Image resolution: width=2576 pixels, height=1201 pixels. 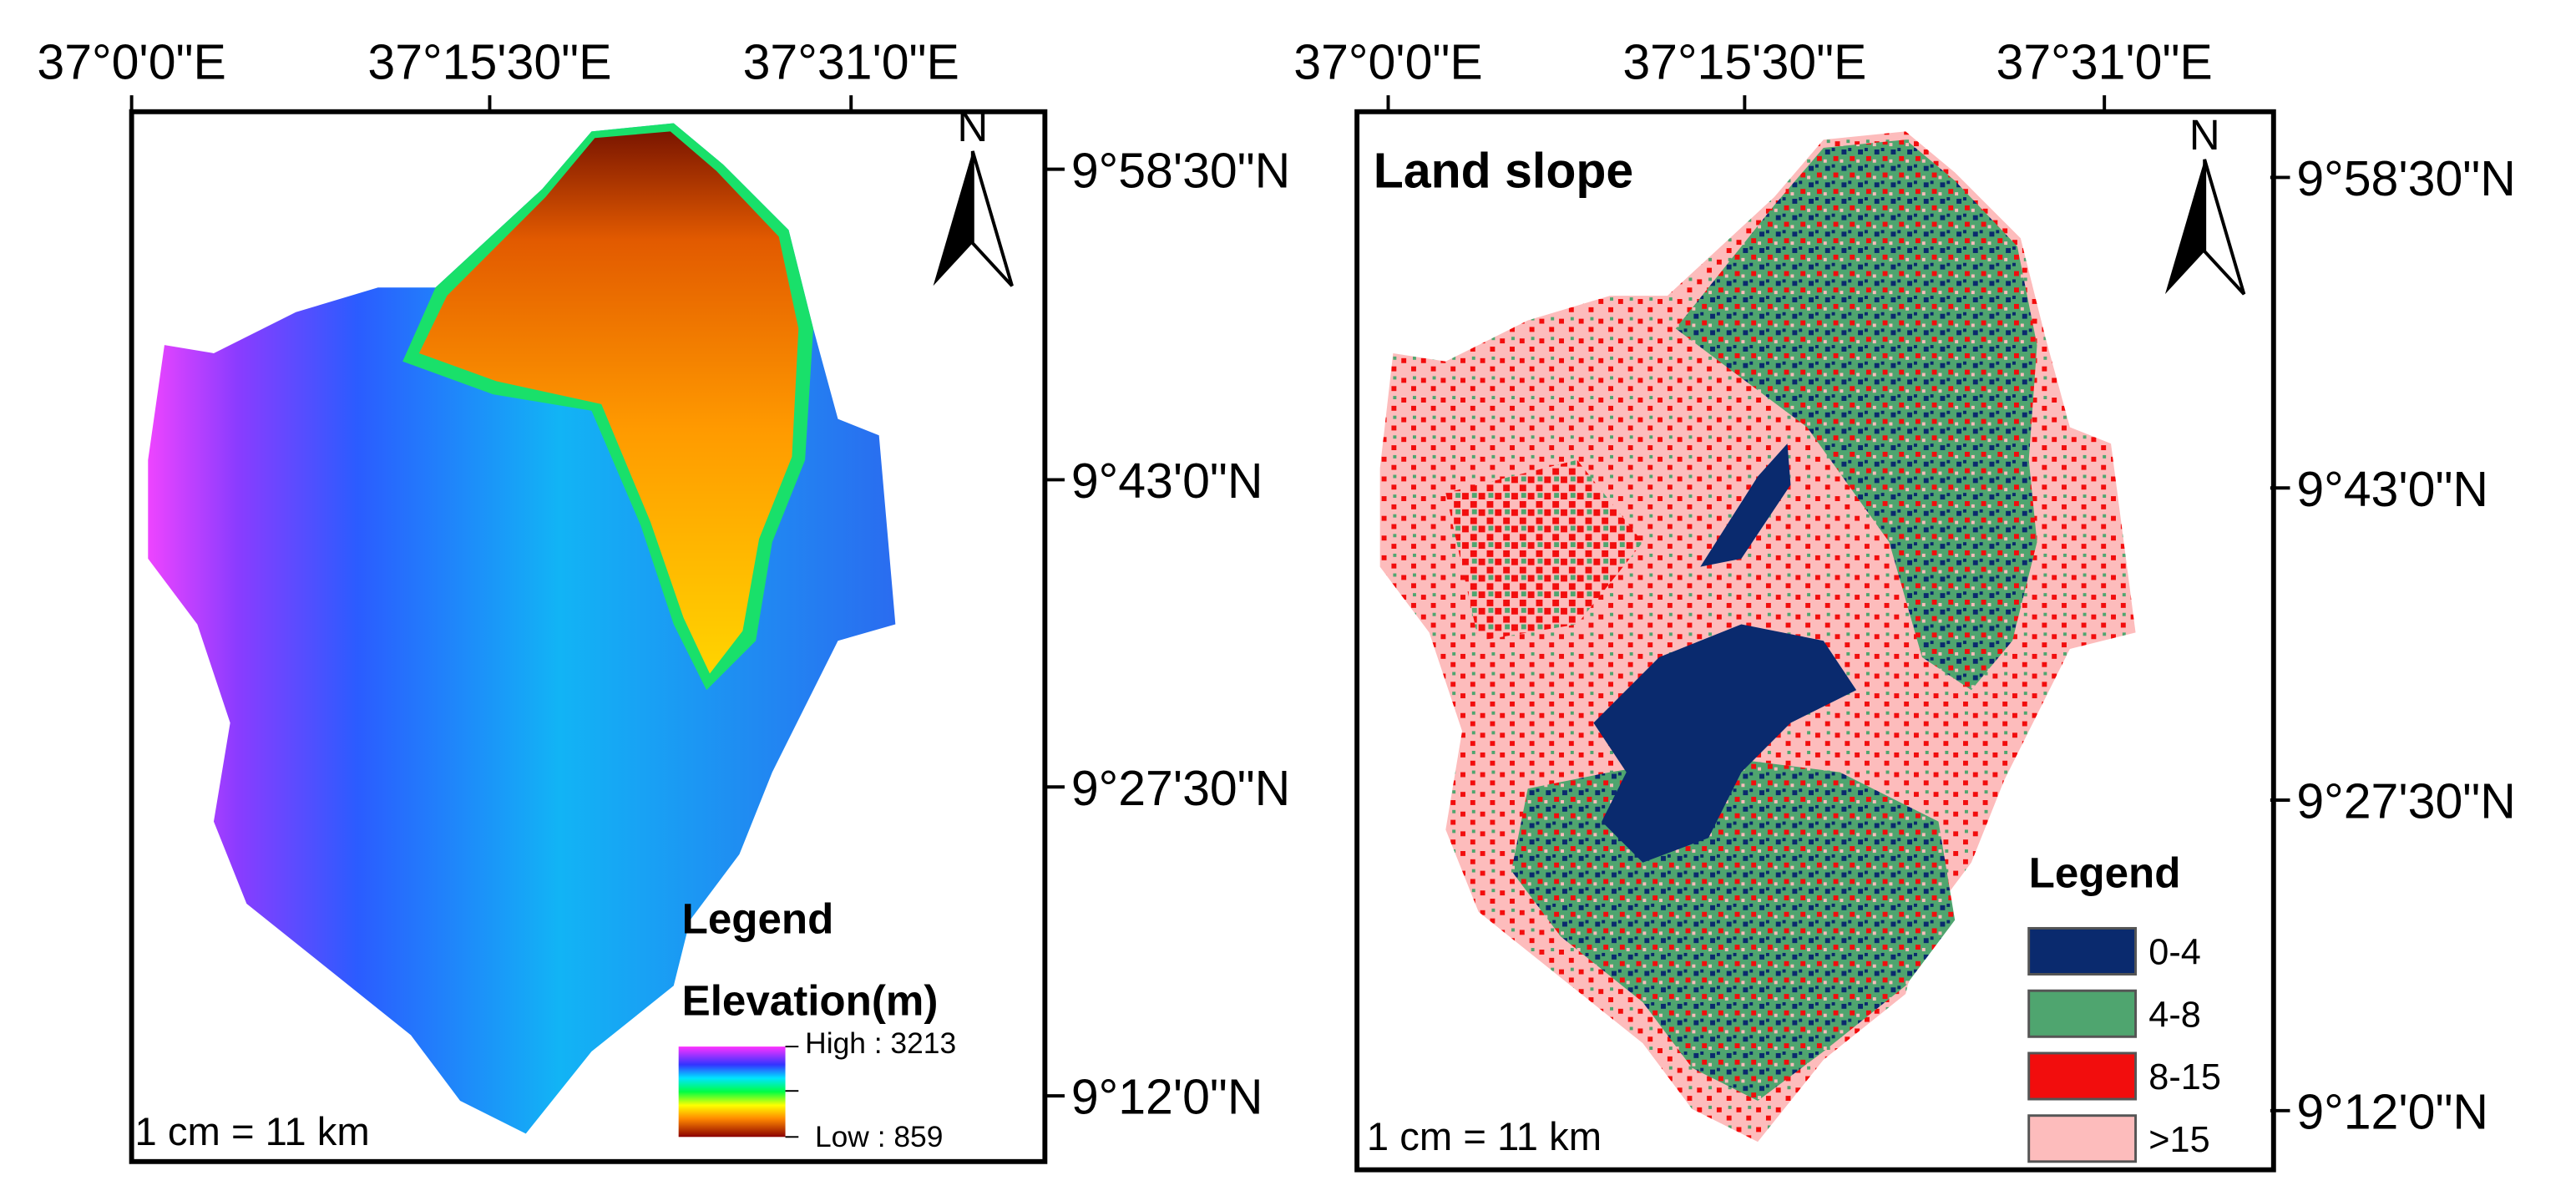 I want to click on legend-label: >15, so click(x=2178, y=1140).